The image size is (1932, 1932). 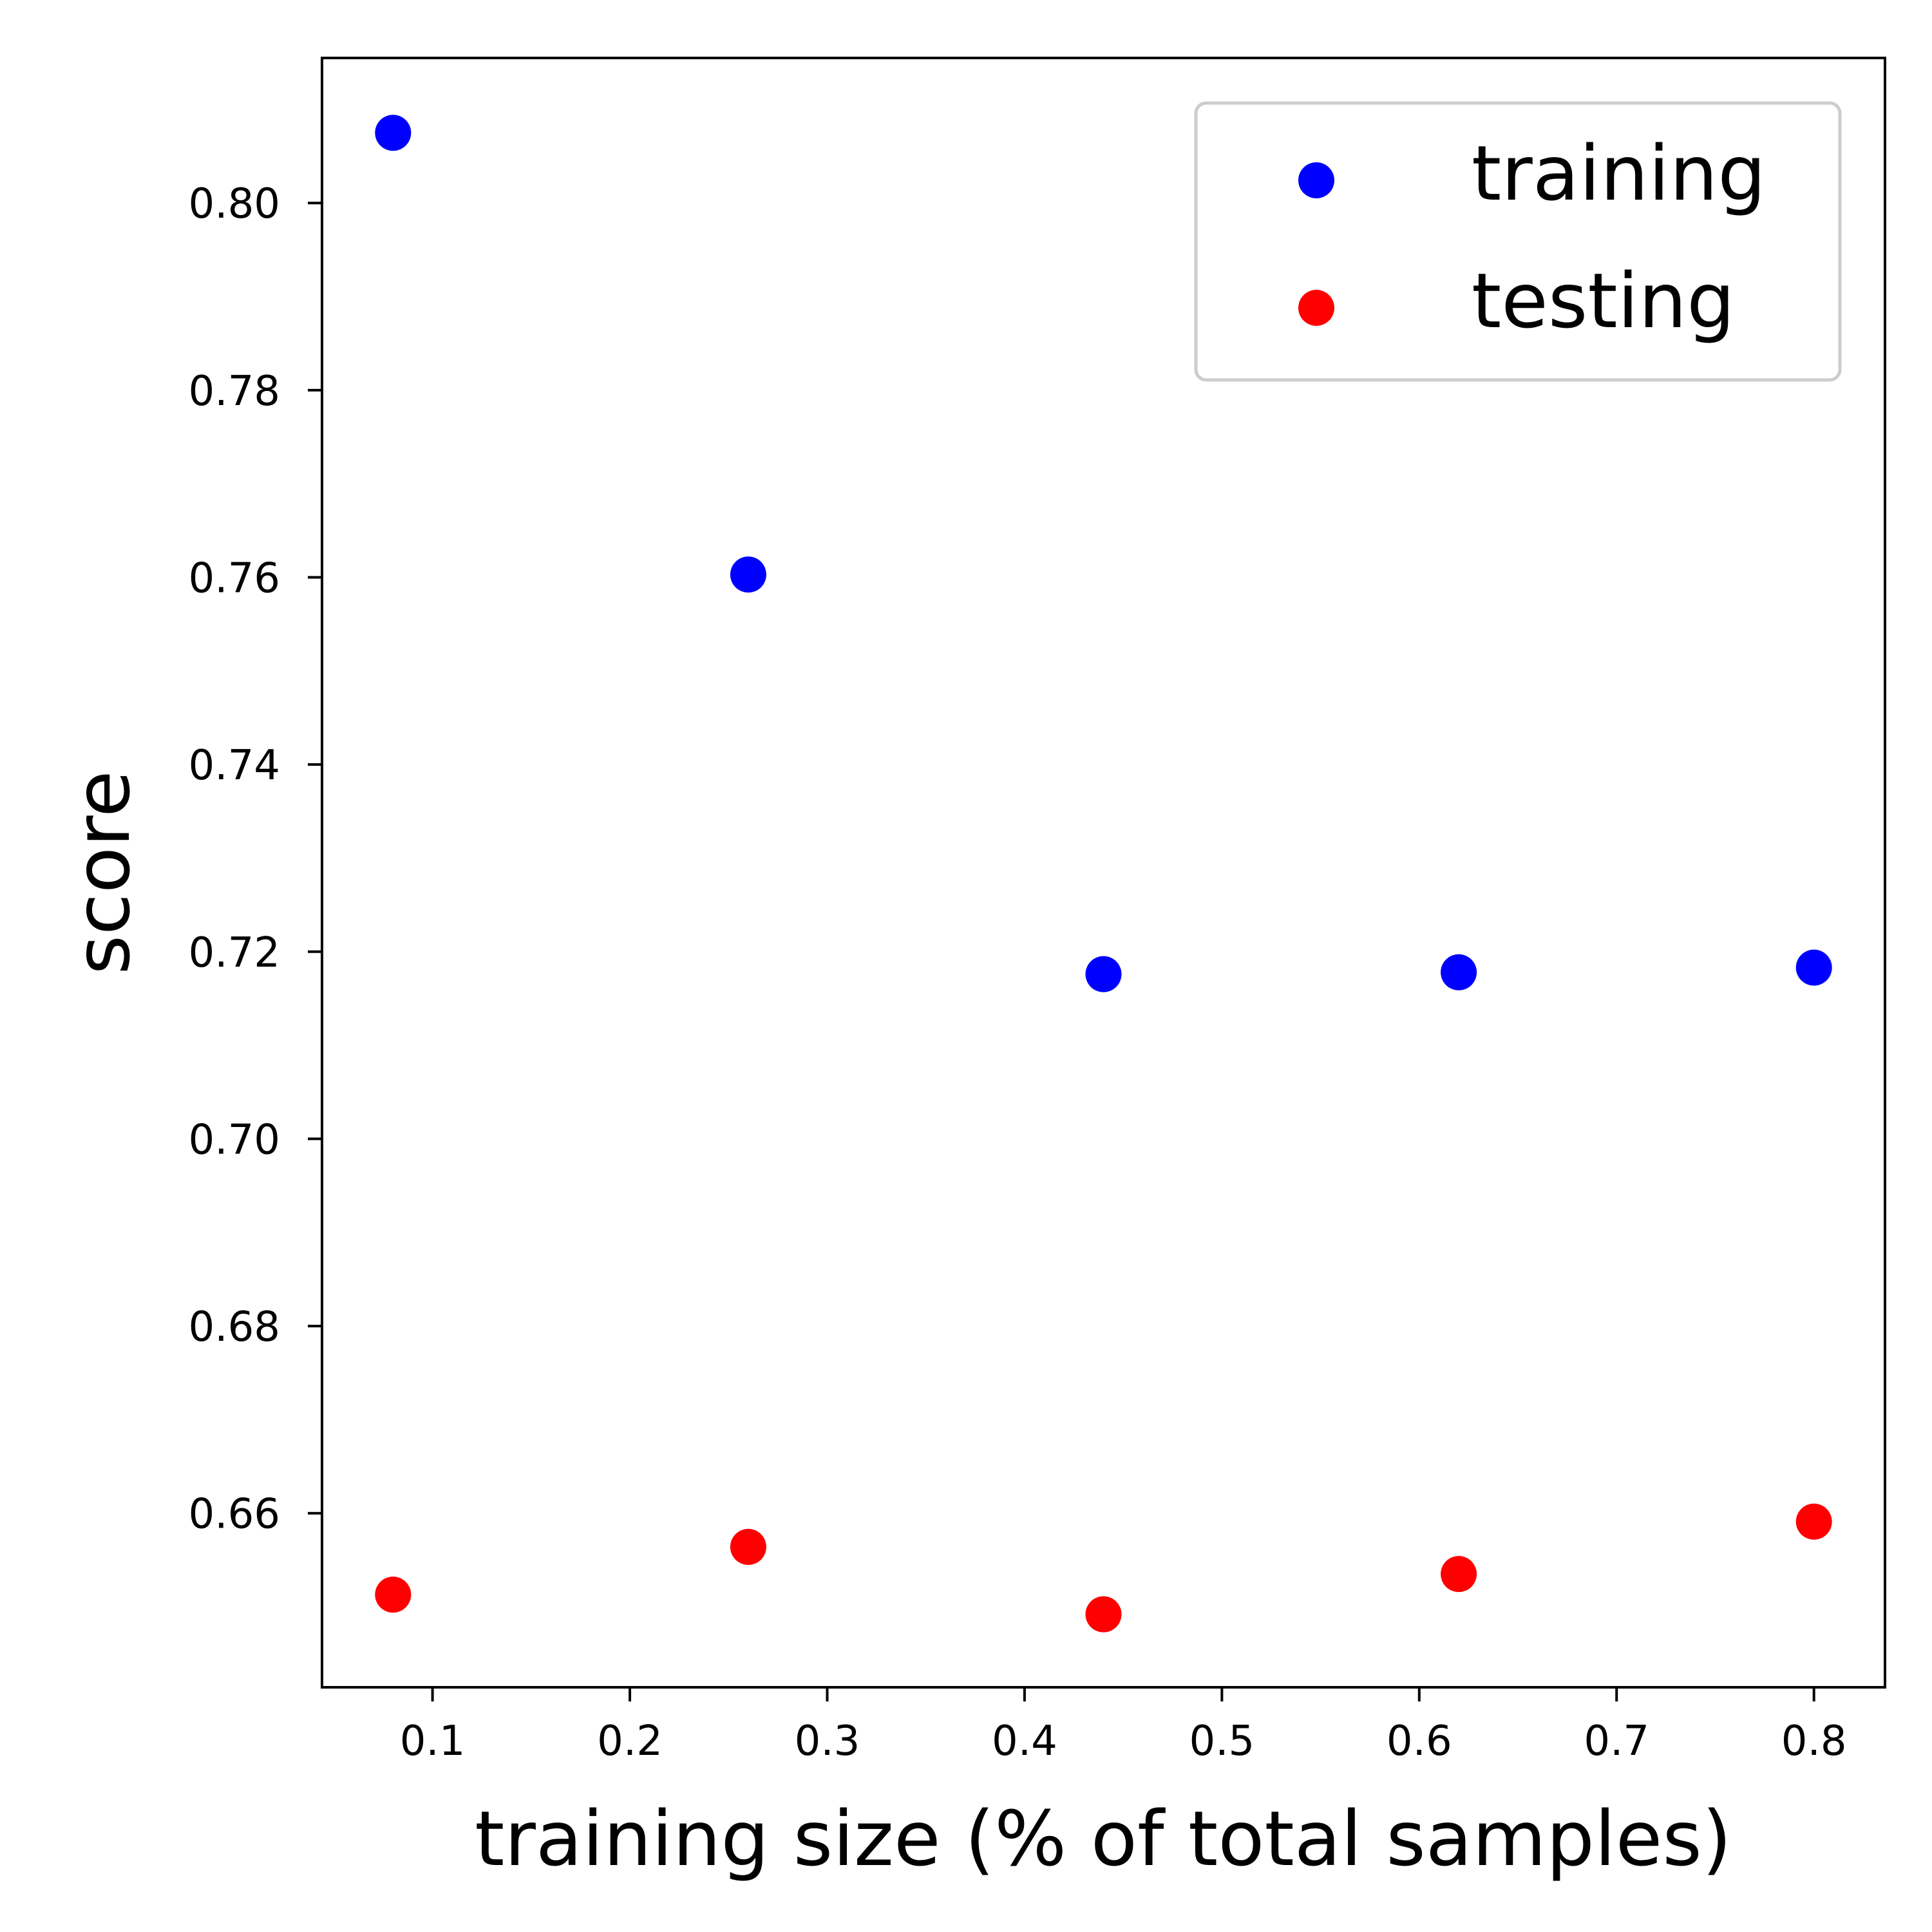 I want to click on y-tick-label: 0.72, so click(x=235, y=953).